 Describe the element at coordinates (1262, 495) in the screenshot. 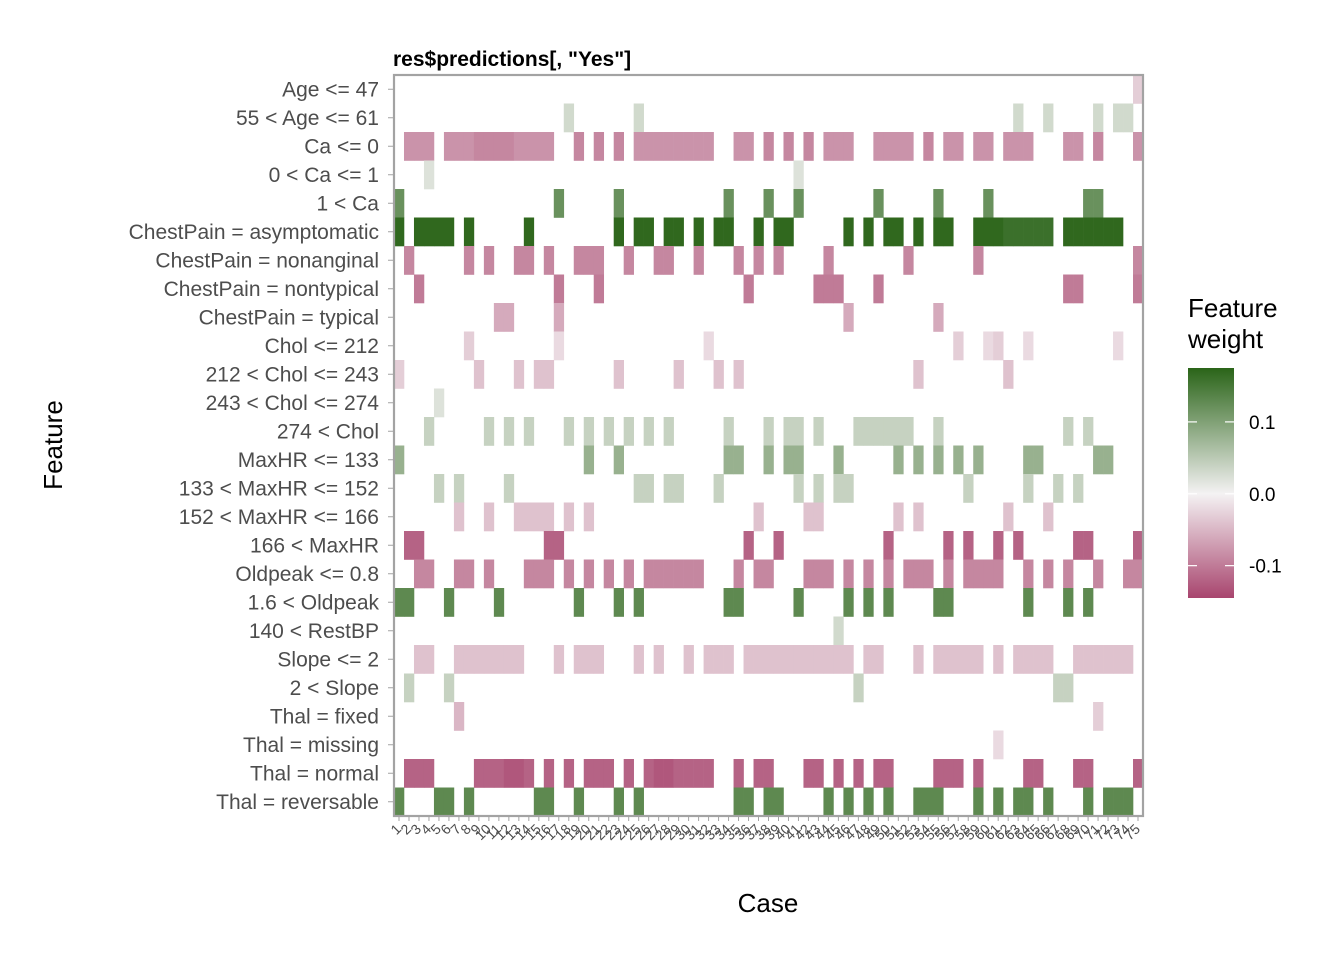

I see `legend-tick-label: 0.0` at that location.